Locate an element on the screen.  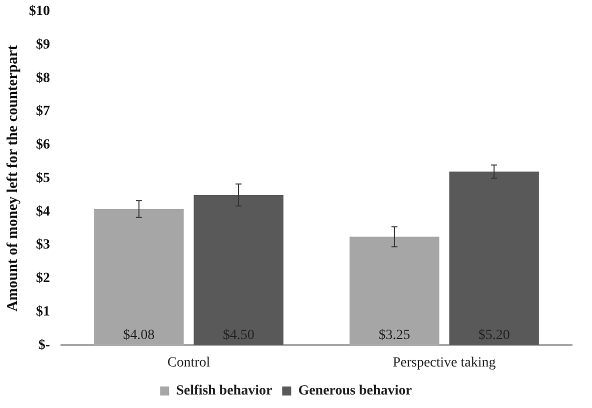
y-tick-label: $9 is located at coordinates (43, 44).